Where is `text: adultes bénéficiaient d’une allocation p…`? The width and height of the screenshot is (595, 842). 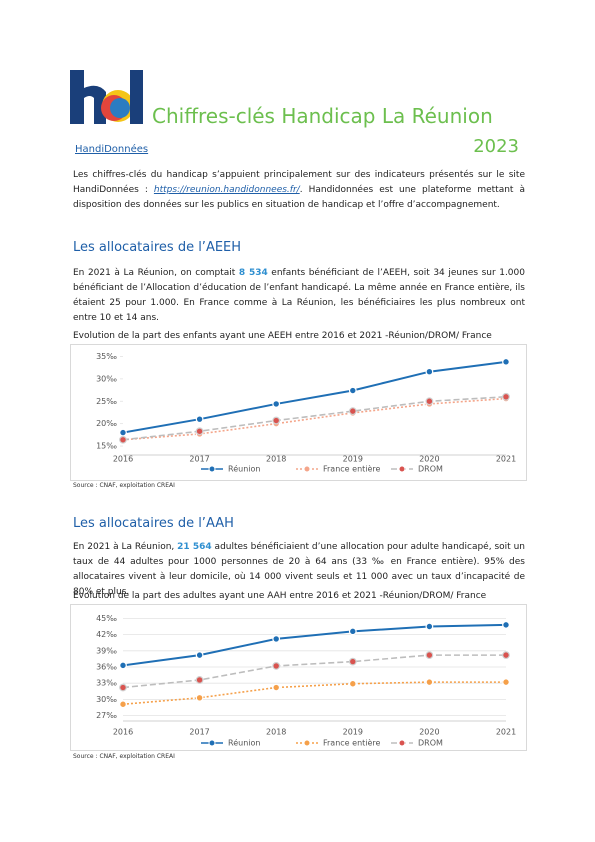
text: adultes bénéficiaient d’une allocation p… is located at coordinates (299, 569).